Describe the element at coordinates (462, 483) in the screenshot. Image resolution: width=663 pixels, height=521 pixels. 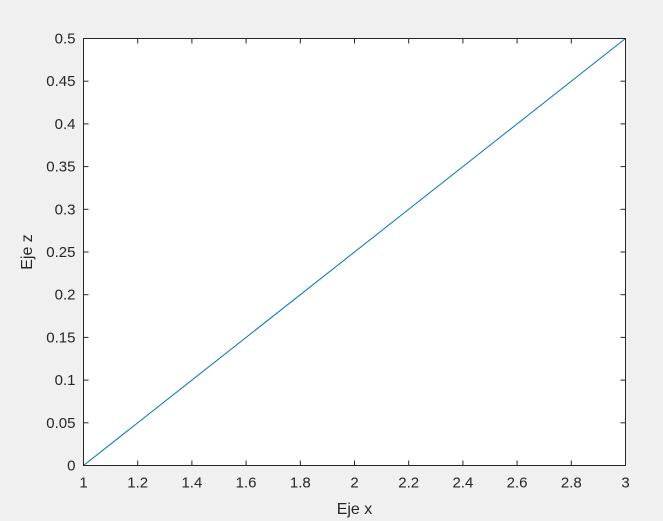
I see `x-tick-label: 2.4` at that location.